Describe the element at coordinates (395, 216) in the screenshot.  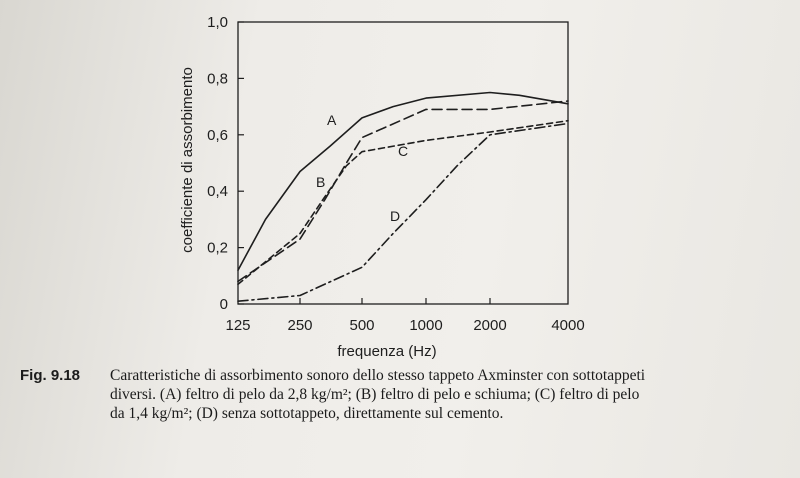
I see `series-label-d: D` at that location.